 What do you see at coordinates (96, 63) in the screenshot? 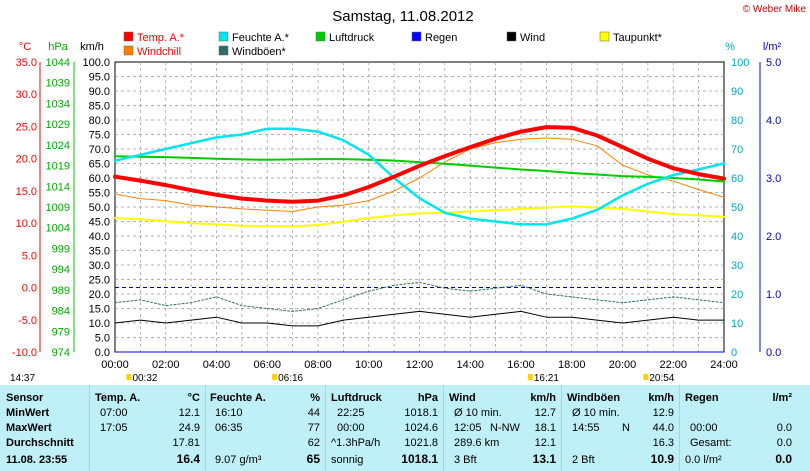
I see `wind-tick-0: 100.0` at bounding box center [96, 63].